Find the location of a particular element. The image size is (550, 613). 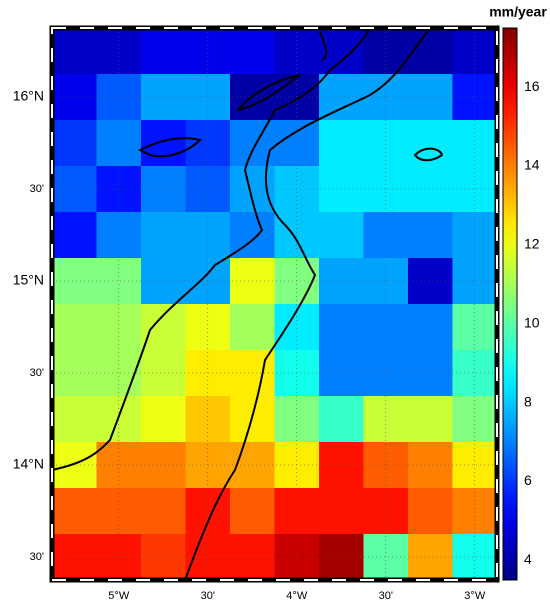

colorbar-tick-label: 16 is located at coordinates (532, 86).